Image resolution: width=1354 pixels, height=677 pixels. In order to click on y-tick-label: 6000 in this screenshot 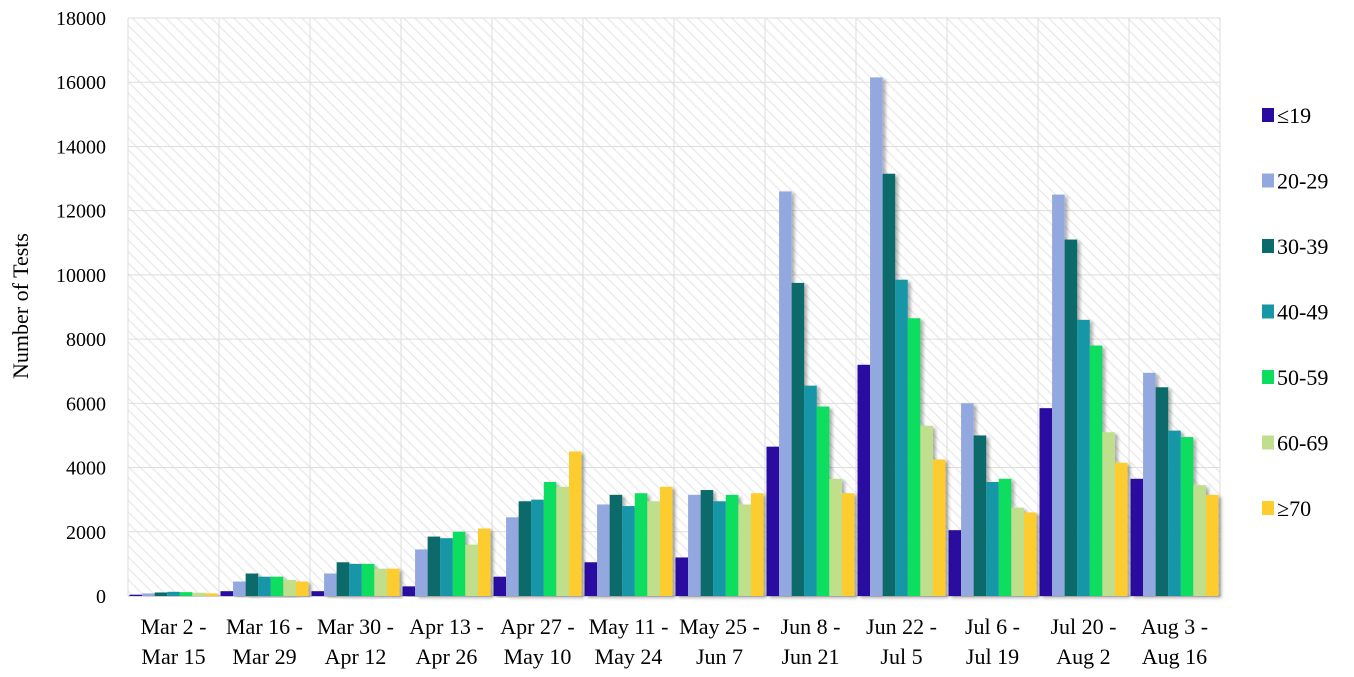, I will do `click(86, 404)`.